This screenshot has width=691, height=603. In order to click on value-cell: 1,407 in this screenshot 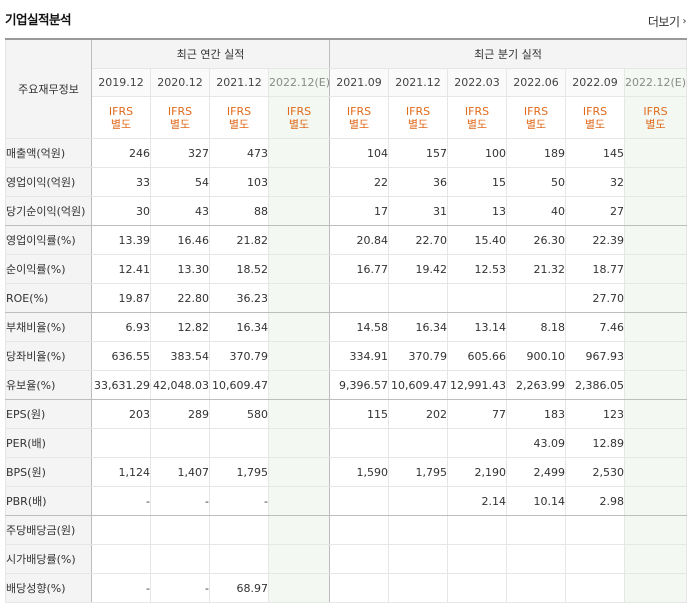, I will do `click(180, 472)`.